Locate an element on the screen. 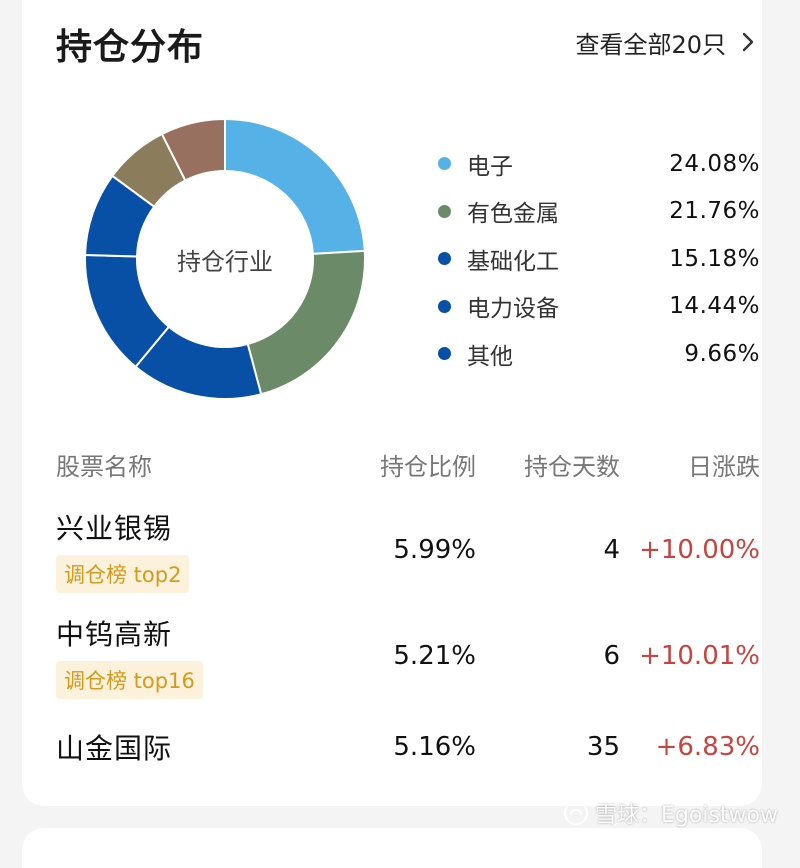  legend-item: 电子 24.08% is located at coordinates (599, 164).